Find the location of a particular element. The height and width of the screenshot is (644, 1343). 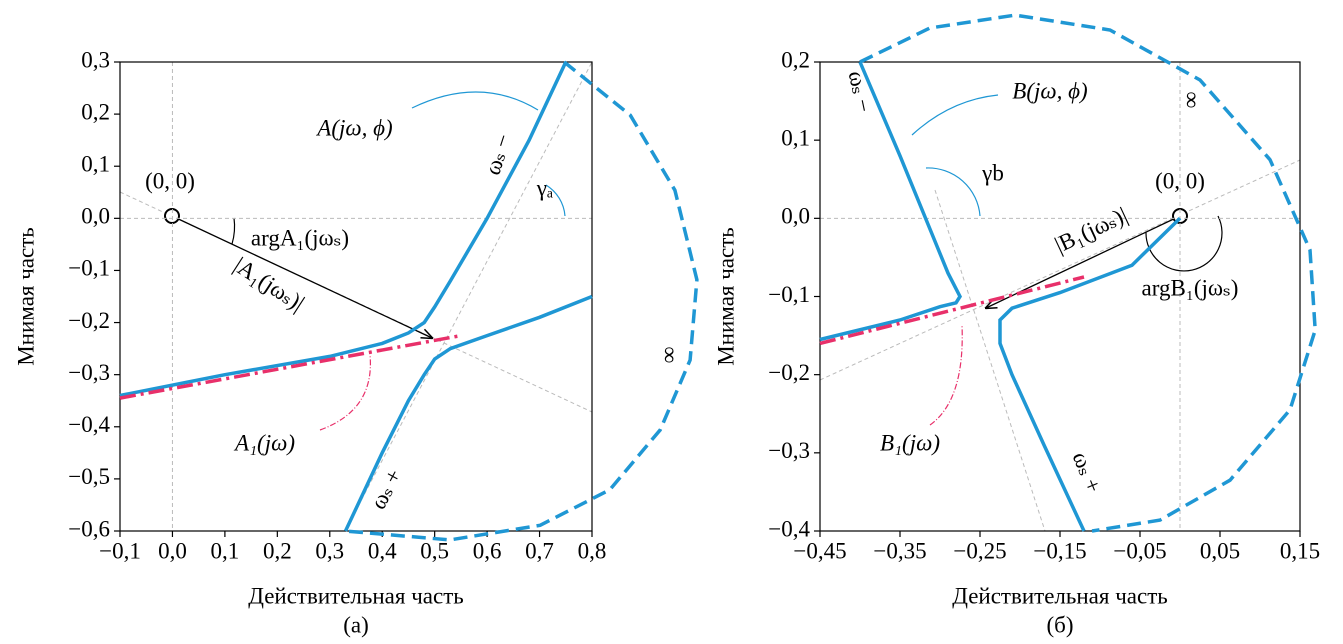

vector-arrow is located at coordinates (301, 276).